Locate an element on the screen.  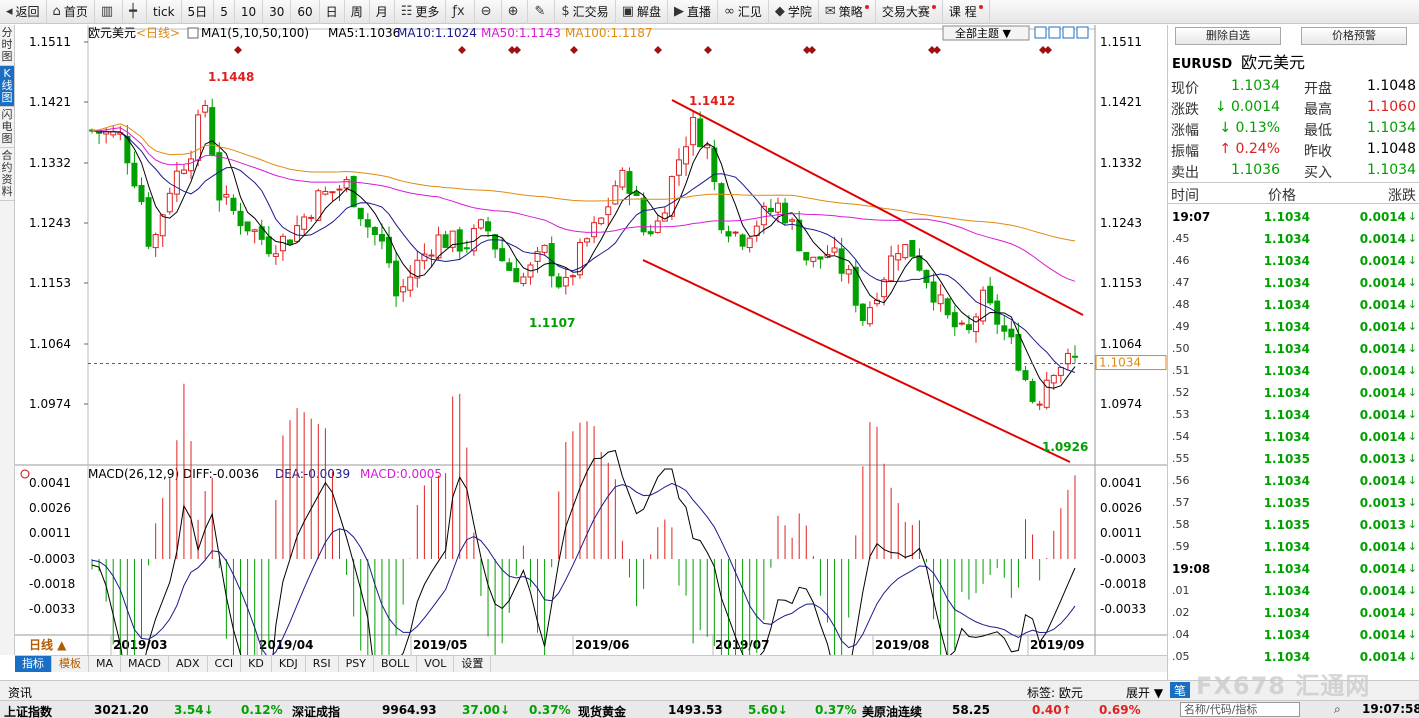
indicator-tab-11: VOL is located at coordinates (436, 664).